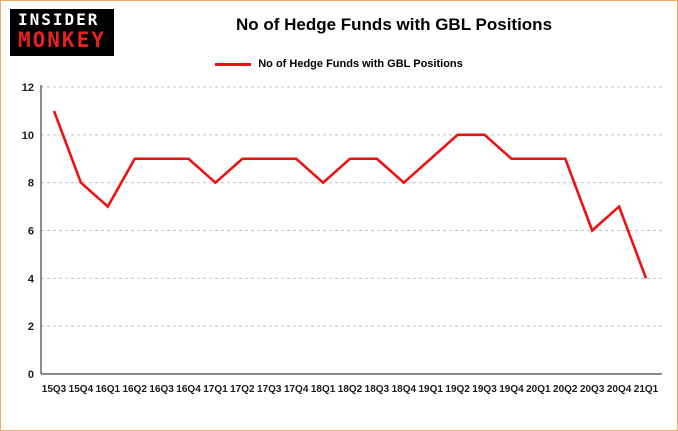 Image resolution: width=678 pixels, height=431 pixels. Describe the element at coordinates (28, 136) in the screenshot. I see `y-axis-label: 10` at that location.